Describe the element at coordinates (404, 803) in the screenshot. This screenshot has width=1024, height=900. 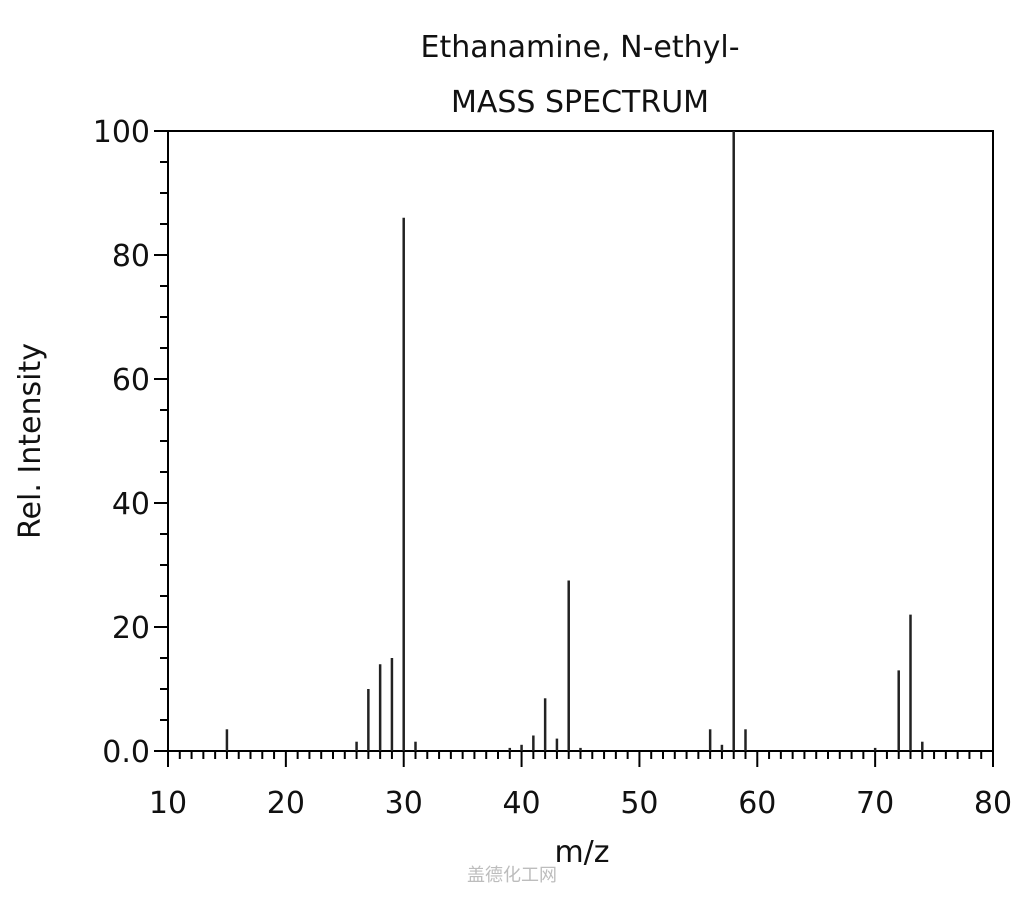
I see `x-tick-label: 30` at that location.